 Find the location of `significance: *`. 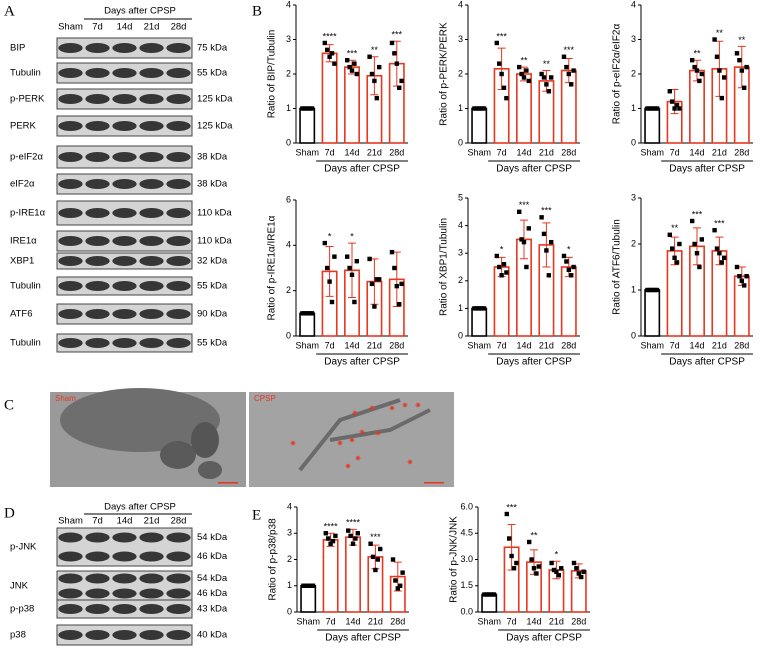

significance: * is located at coordinates (569, 249).